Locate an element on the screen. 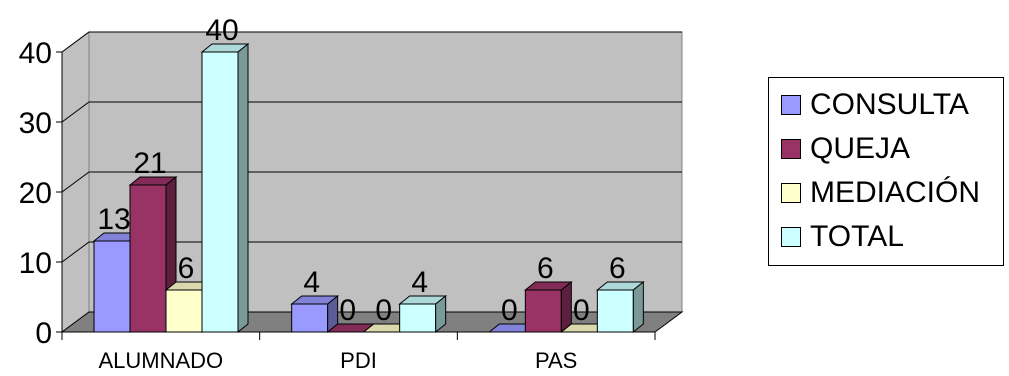  legend-label: TOTAL is located at coordinates (857, 236).